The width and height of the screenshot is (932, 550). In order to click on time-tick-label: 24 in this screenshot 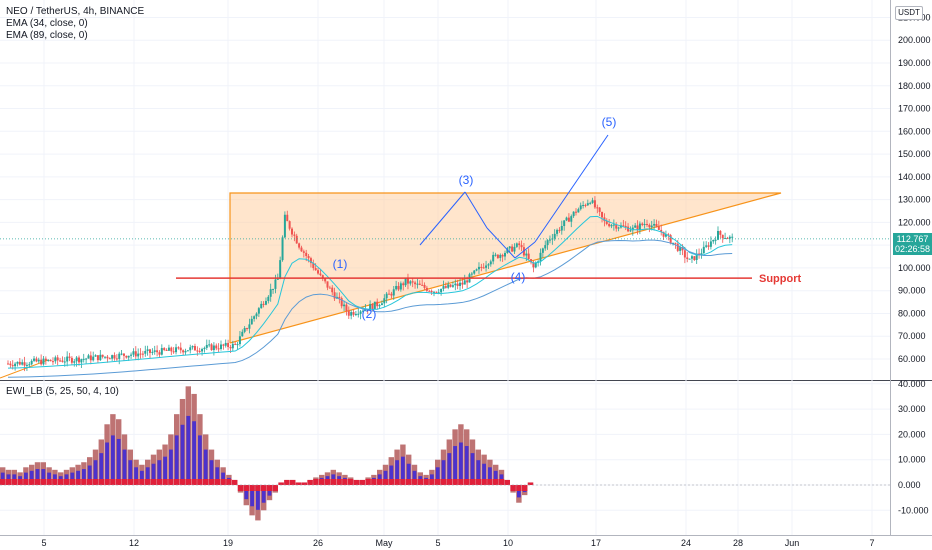, I will do `click(686, 543)`.